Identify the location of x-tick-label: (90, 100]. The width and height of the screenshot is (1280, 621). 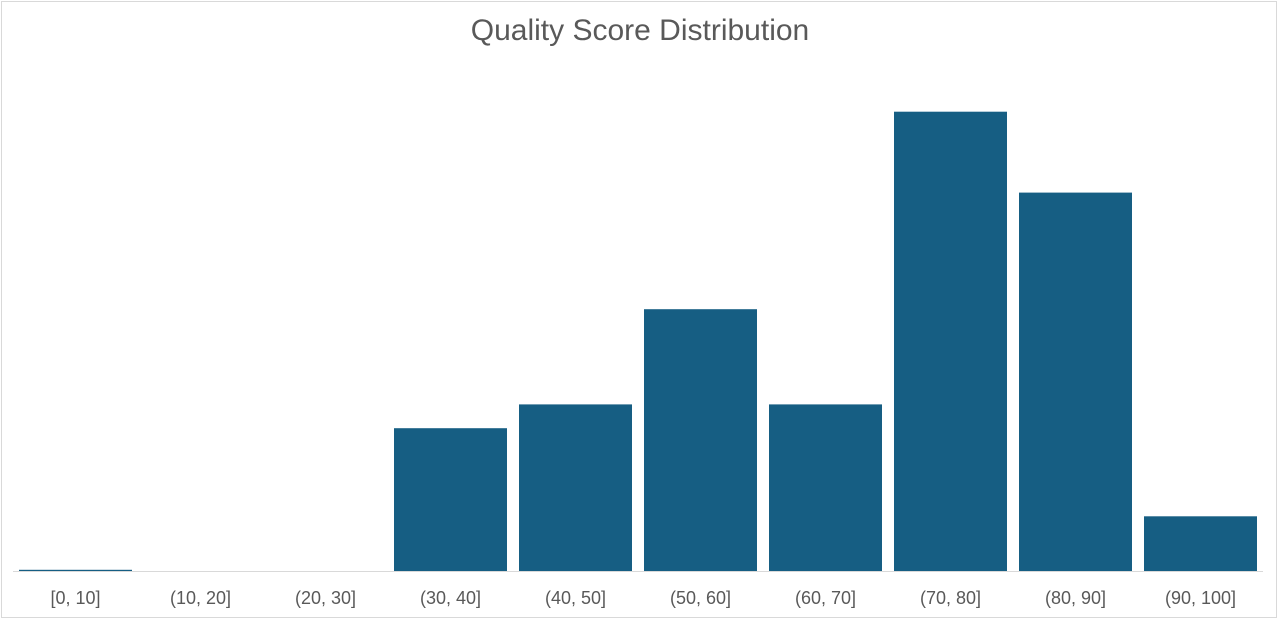
(1200, 598).